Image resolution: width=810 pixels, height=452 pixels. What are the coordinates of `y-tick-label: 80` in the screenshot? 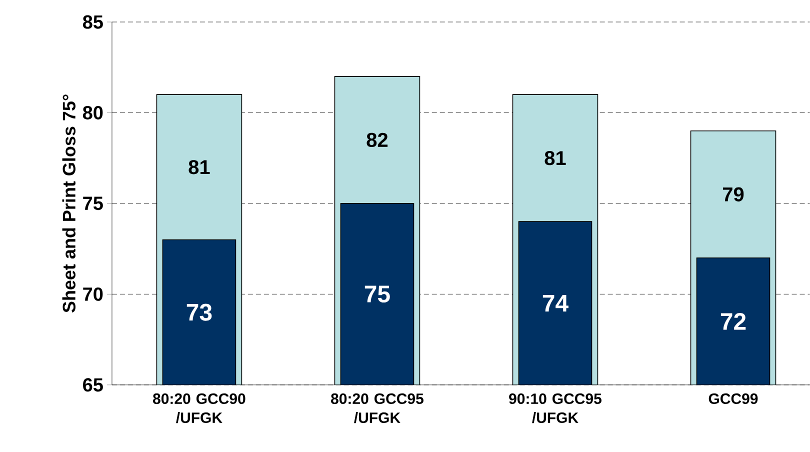 It's located at (92, 113).